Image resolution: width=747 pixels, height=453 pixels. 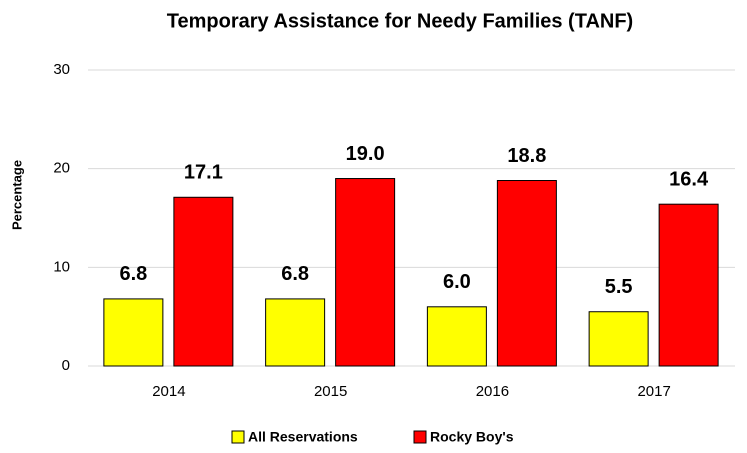 What do you see at coordinates (61, 69) in the screenshot?
I see `y-tick-label: 30` at bounding box center [61, 69].